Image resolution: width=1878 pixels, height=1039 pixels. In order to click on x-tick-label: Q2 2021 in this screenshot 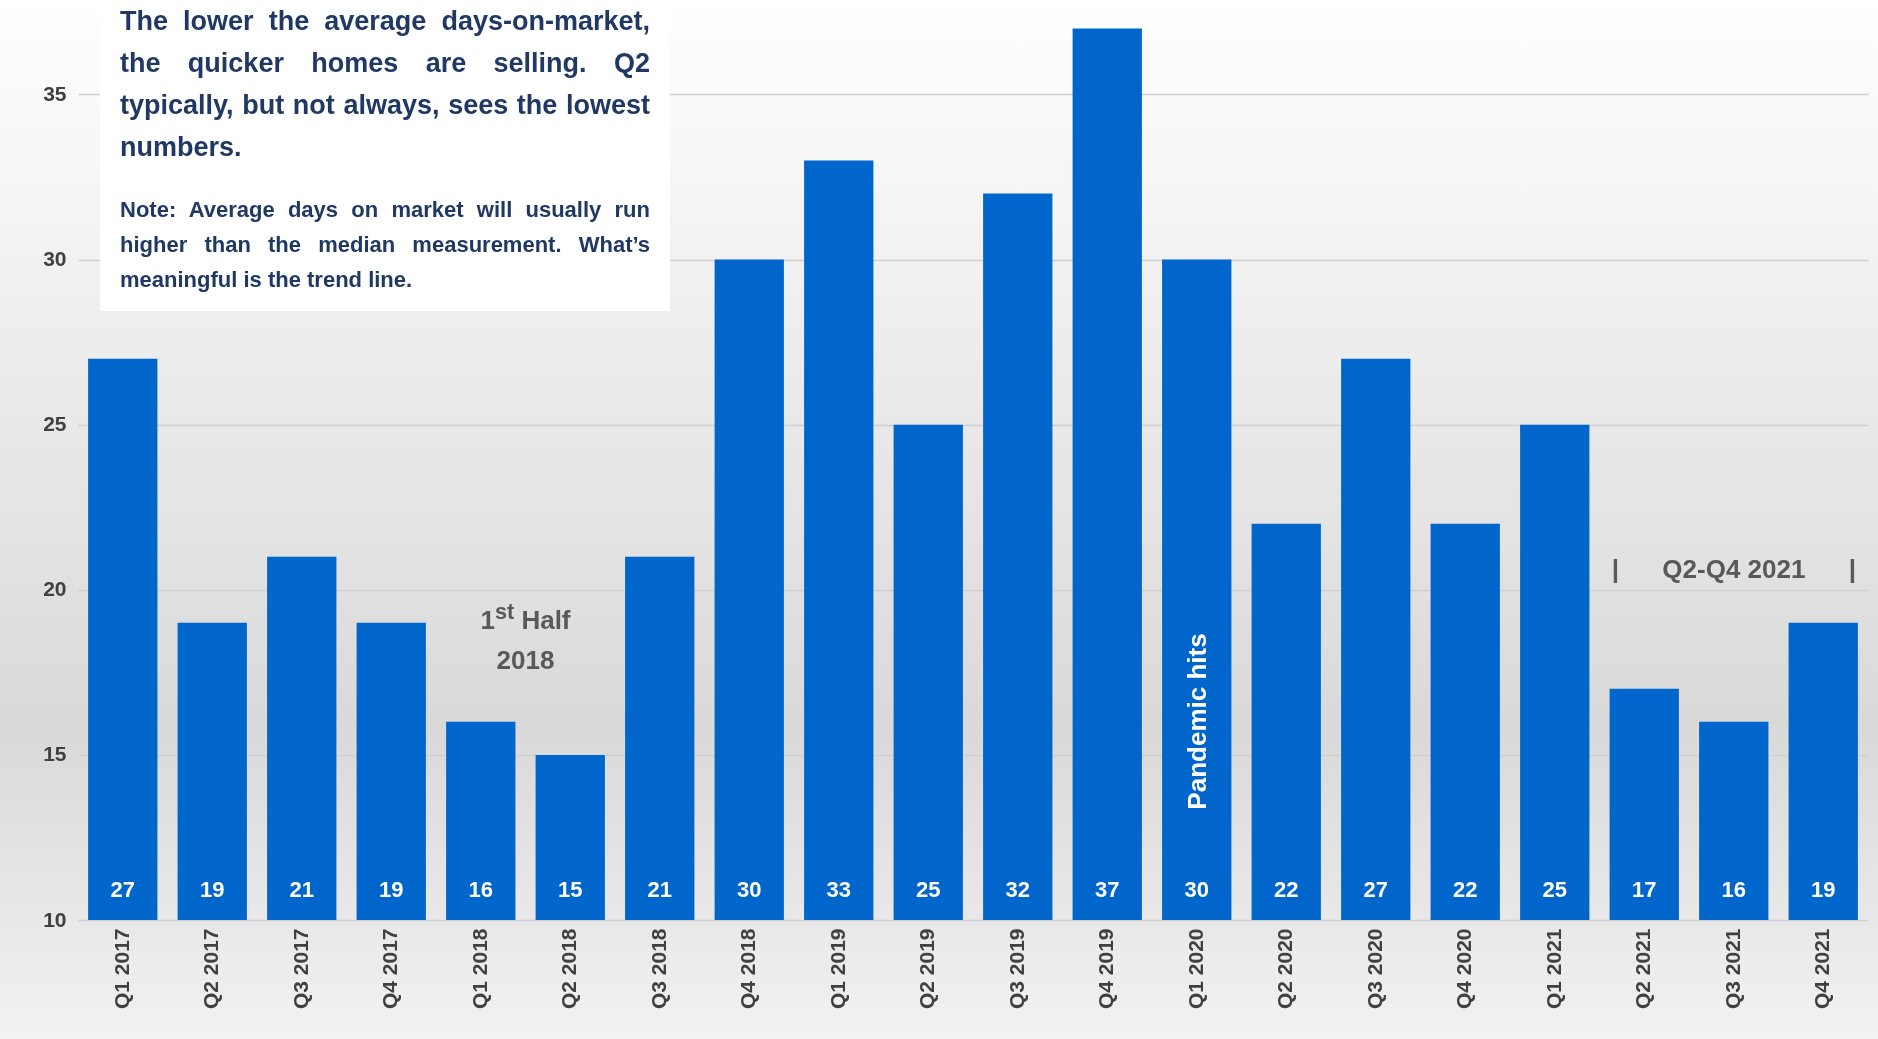, I will do `click(1643, 969)`.